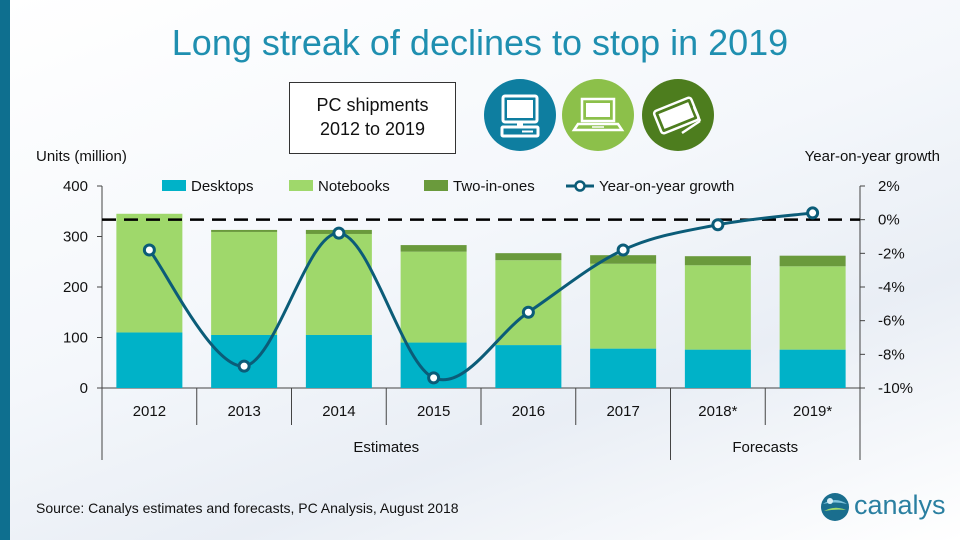  I want to click on legend-swatch-two-in-ones, so click(436, 185).